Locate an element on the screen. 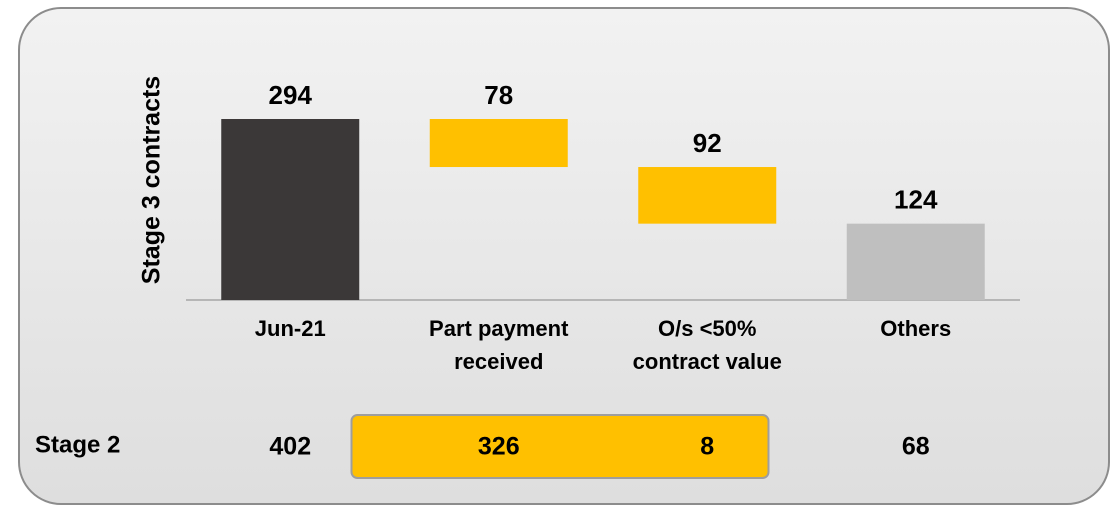 Image resolution: width=1117 pixels, height=512 pixels. x-tick-label: Jun-21 is located at coordinates (290, 328).